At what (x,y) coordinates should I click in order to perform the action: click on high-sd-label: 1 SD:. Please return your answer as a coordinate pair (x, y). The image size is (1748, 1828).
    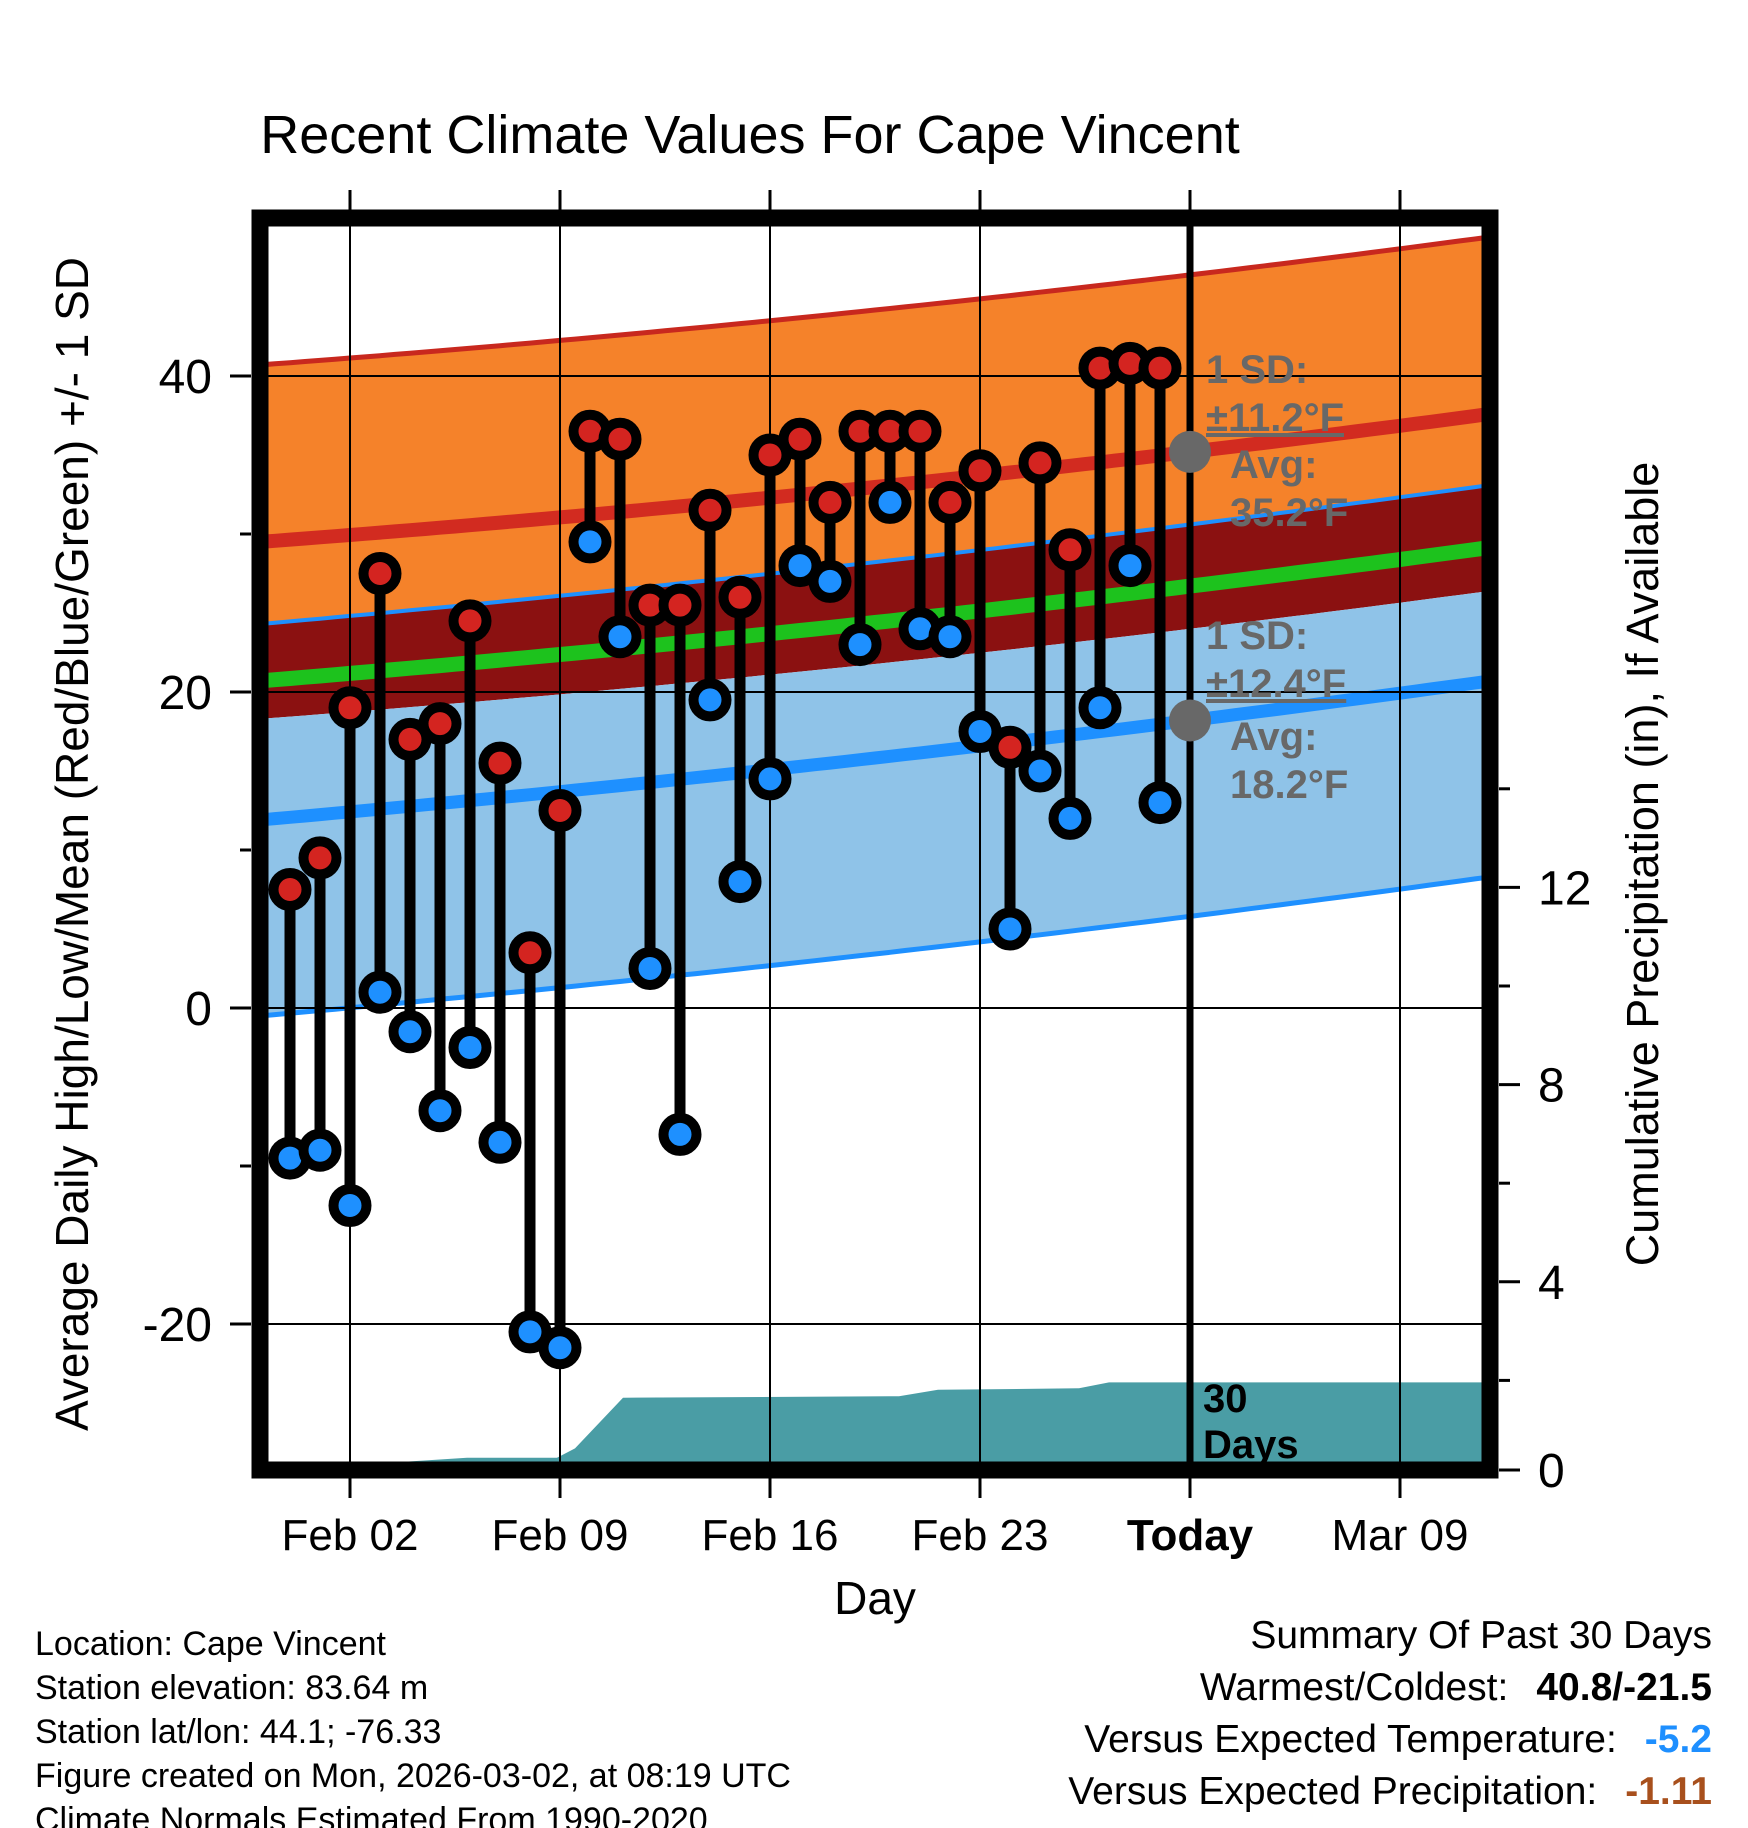
    Looking at the image, I should click on (1257, 370).